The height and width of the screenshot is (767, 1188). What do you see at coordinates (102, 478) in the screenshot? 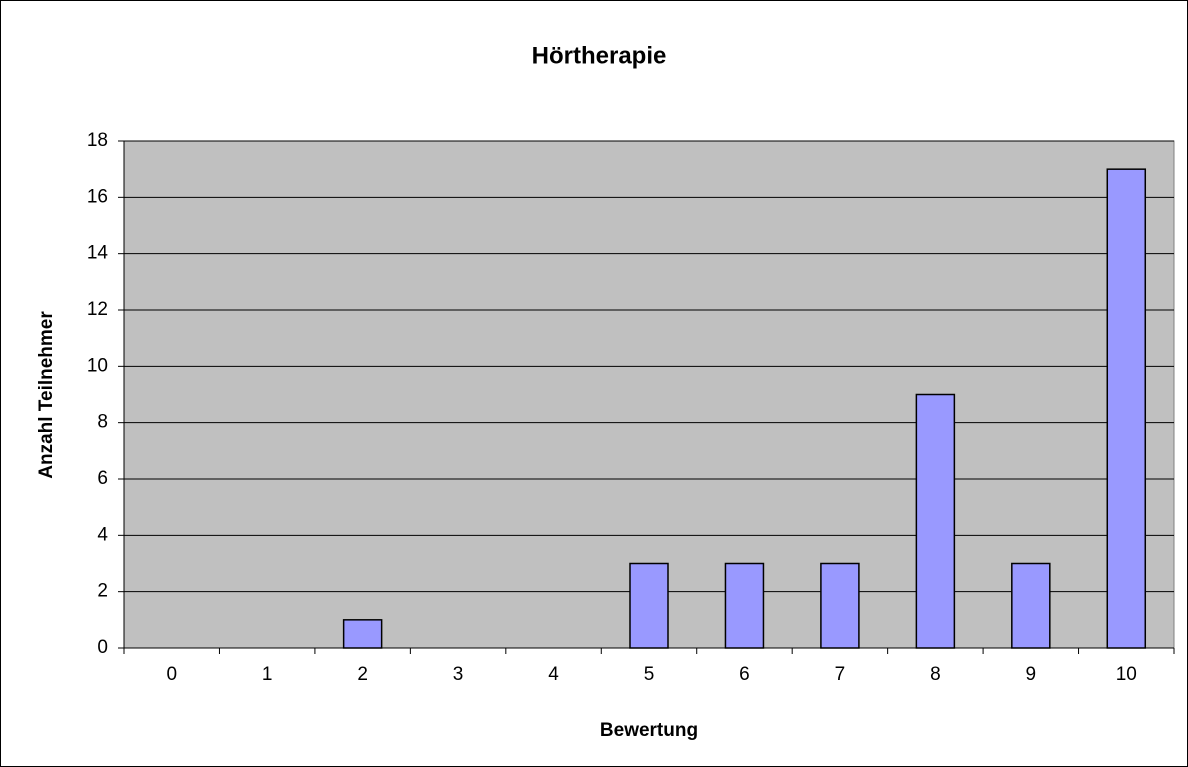
I see `y-tick-label: 6` at bounding box center [102, 478].